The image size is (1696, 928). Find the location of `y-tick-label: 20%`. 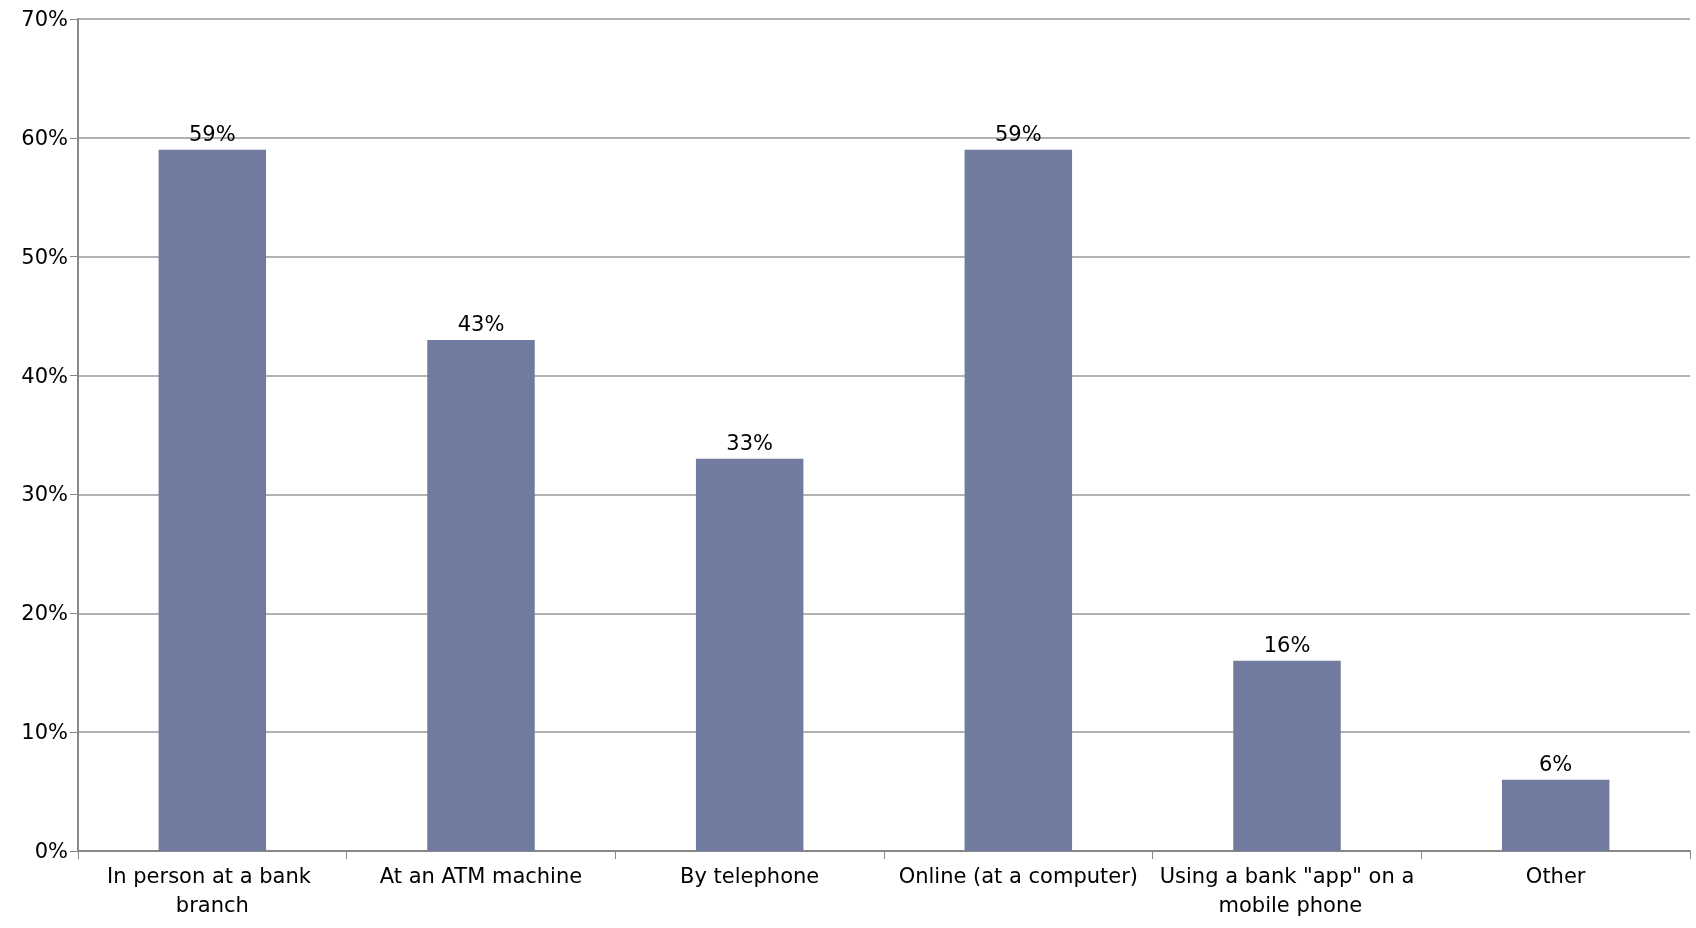

y-tick-label: 20% is located at coordinates (44, 613).